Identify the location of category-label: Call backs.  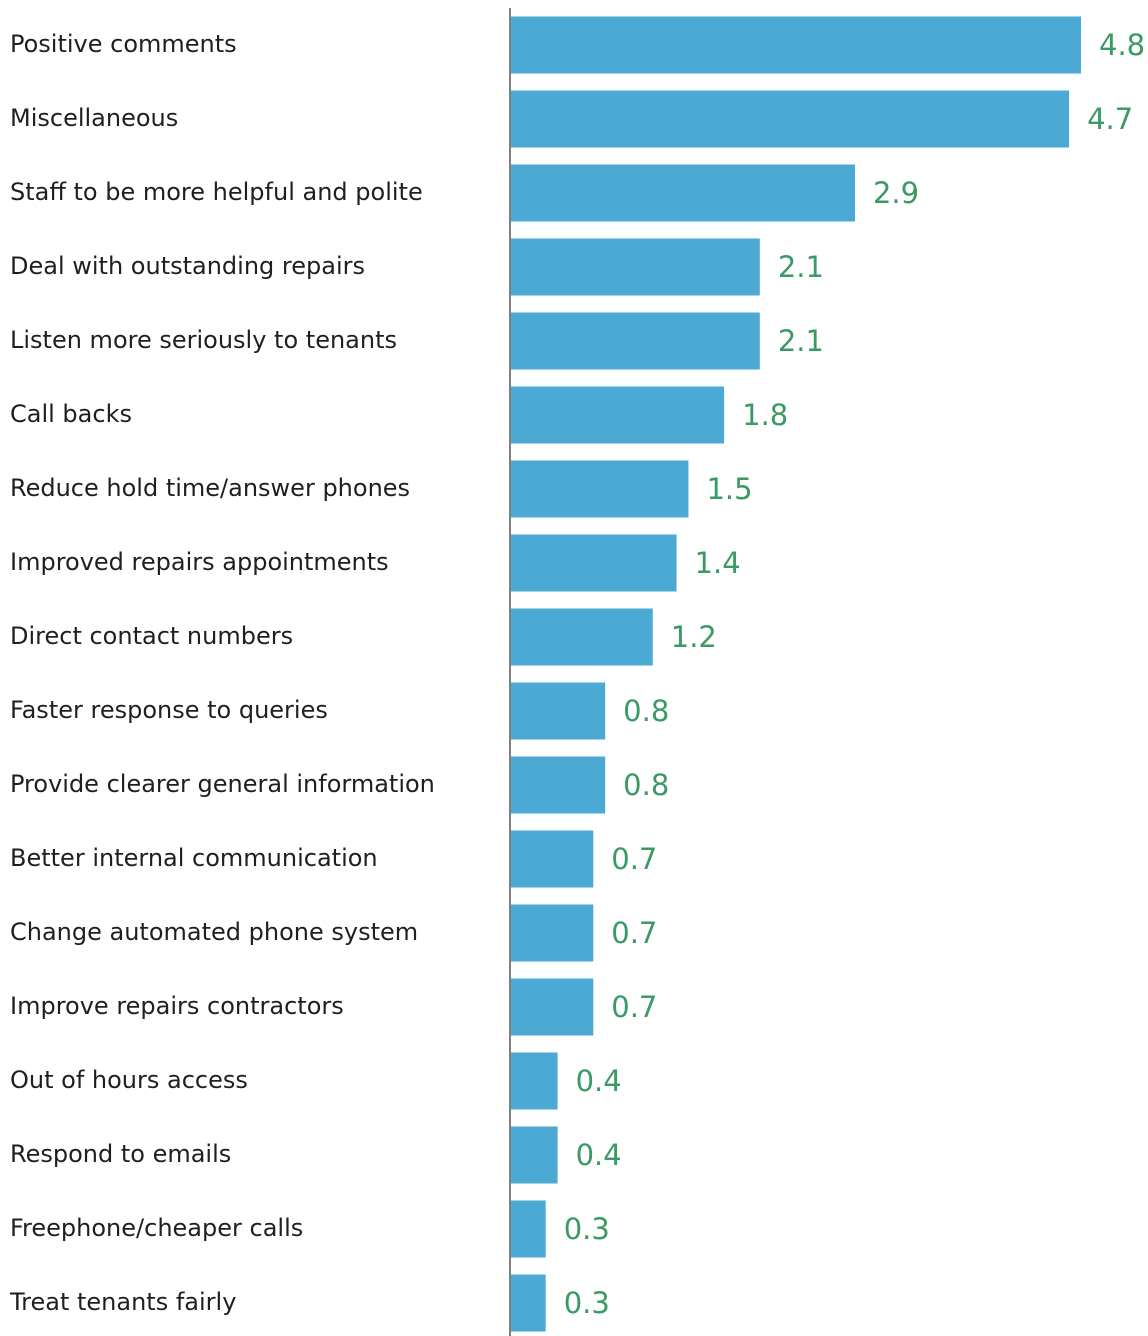
(71, 414).